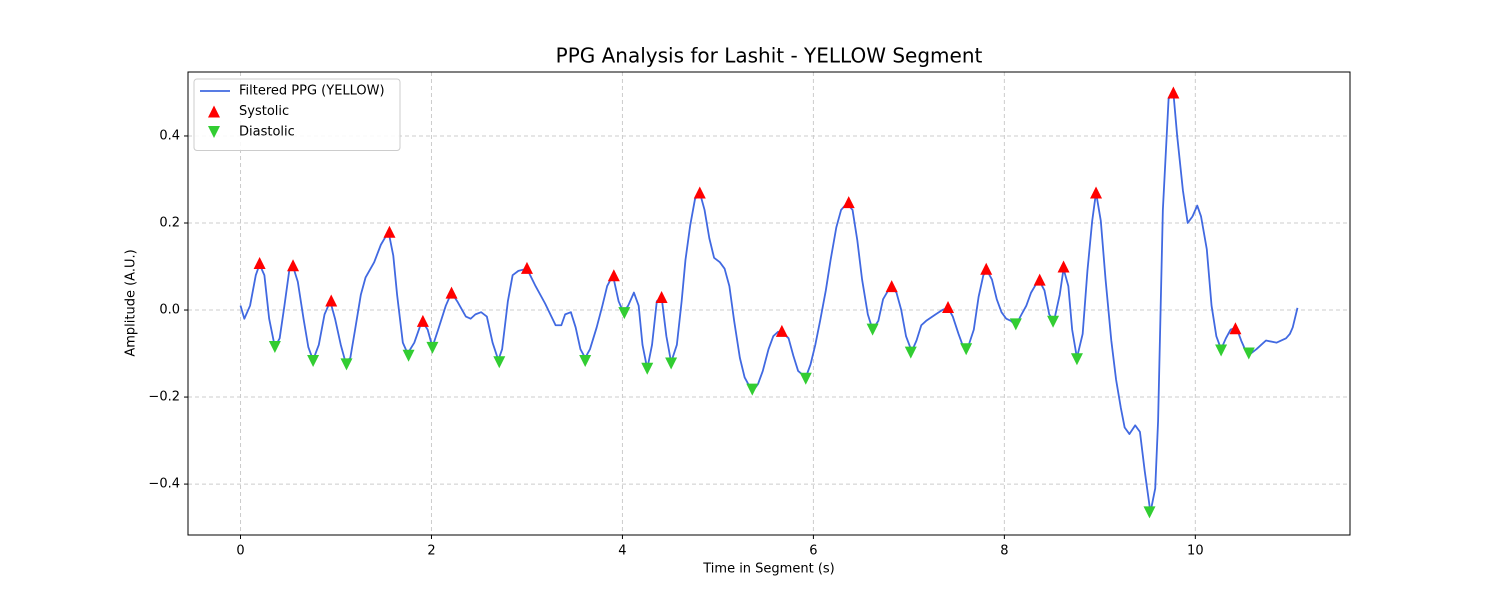 The width and height of the screenshot is (1500, 600). What do you see at coordinates (169, 222) in the screenshot?
I see `y-tick-label: 0.2` at bounding box center [169, 222].